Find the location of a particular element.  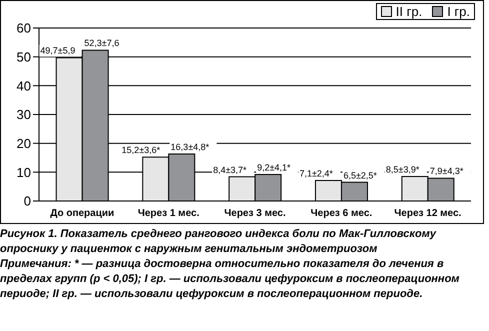

data-label: 7,9±4,3* is located at coordinates (447, 171).